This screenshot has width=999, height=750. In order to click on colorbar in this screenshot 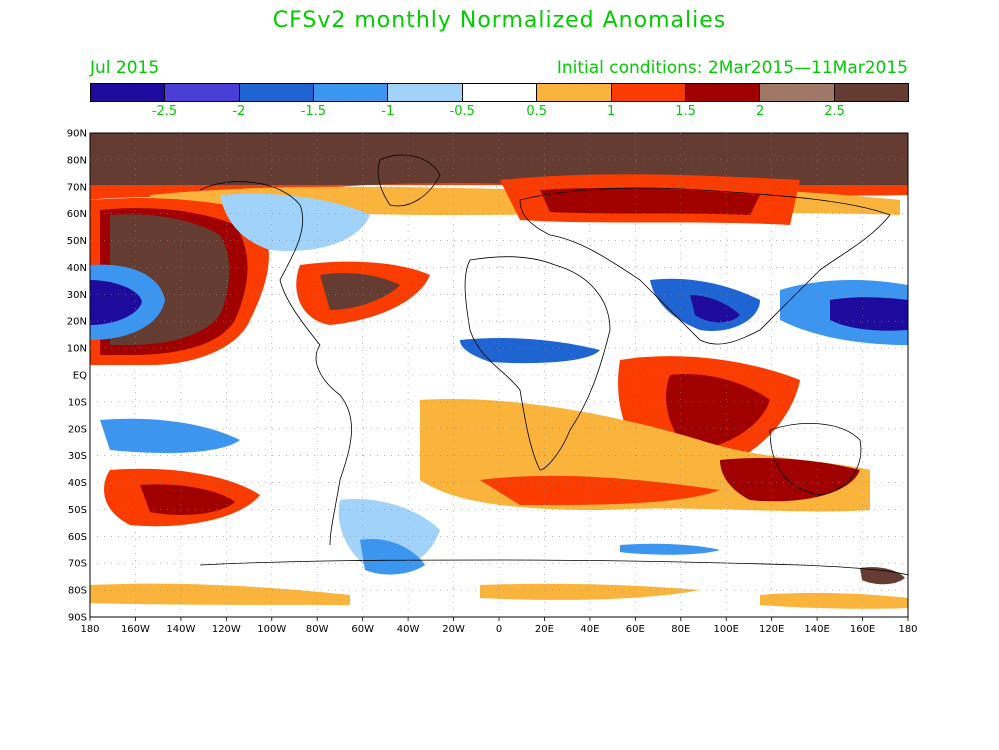, I will do `click(499, 92)`.